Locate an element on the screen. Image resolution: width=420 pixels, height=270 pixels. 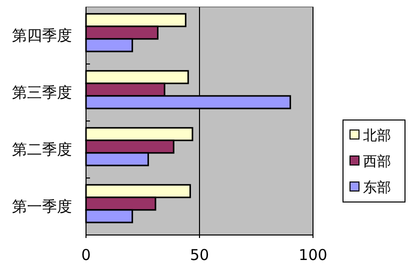
legend-label: 北部 is located at coordinates (377, 136).